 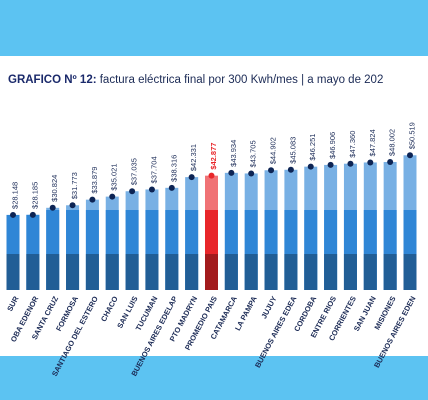 I want to click on value-label: $48.002, so click(x=392, y=142).